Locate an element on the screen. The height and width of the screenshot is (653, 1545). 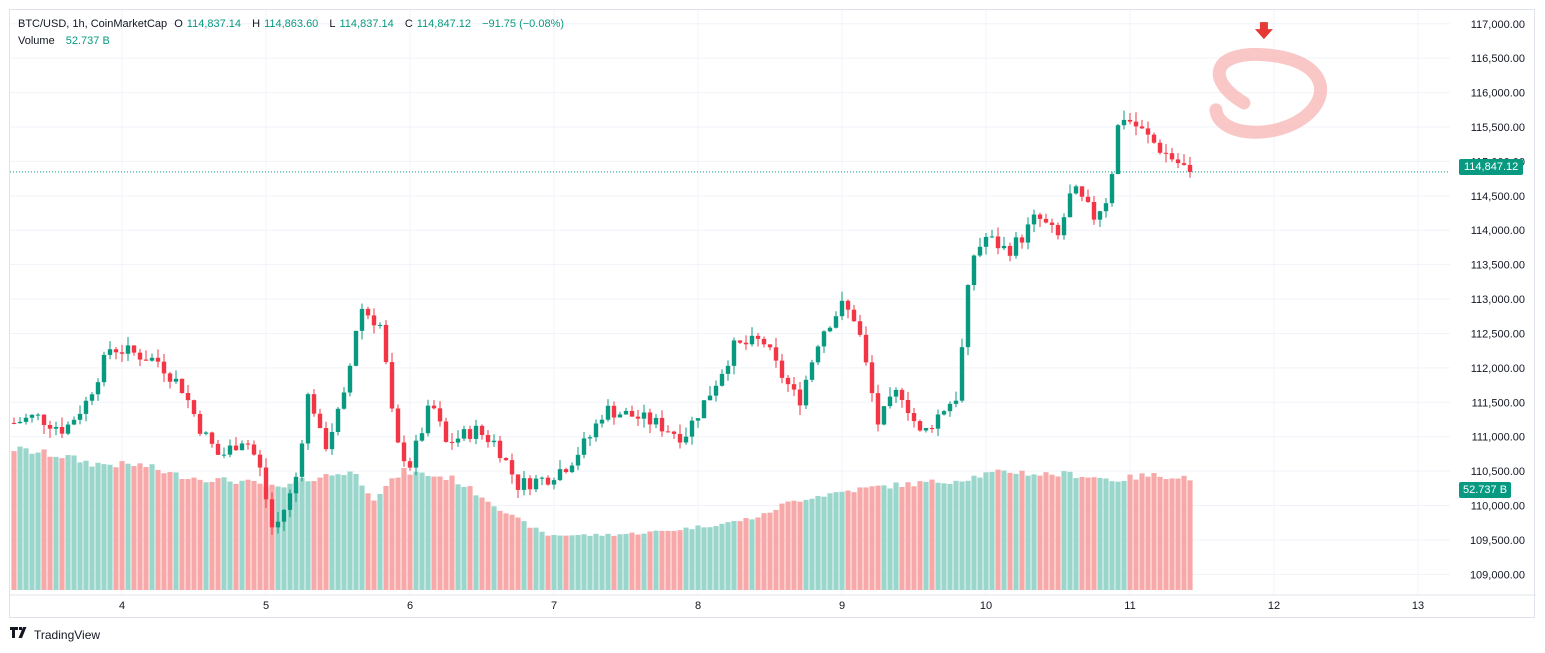
price-tick-label: 110,500.00 is located at coordinates (1498, 472).